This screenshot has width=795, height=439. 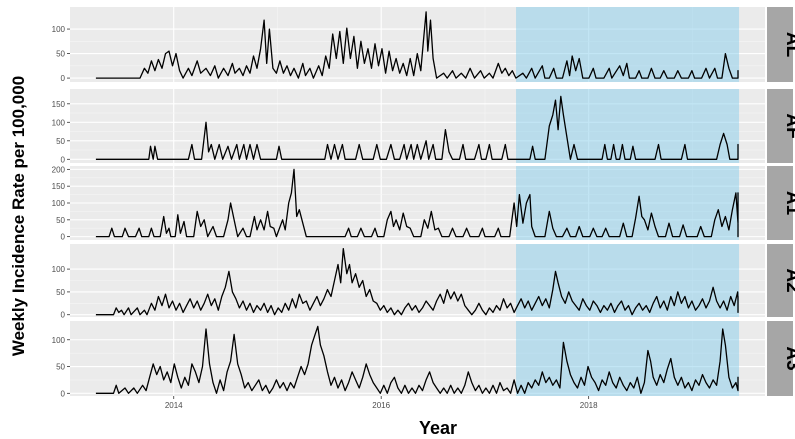 I want to click on series-line-a2, so click(x=417, y=281).